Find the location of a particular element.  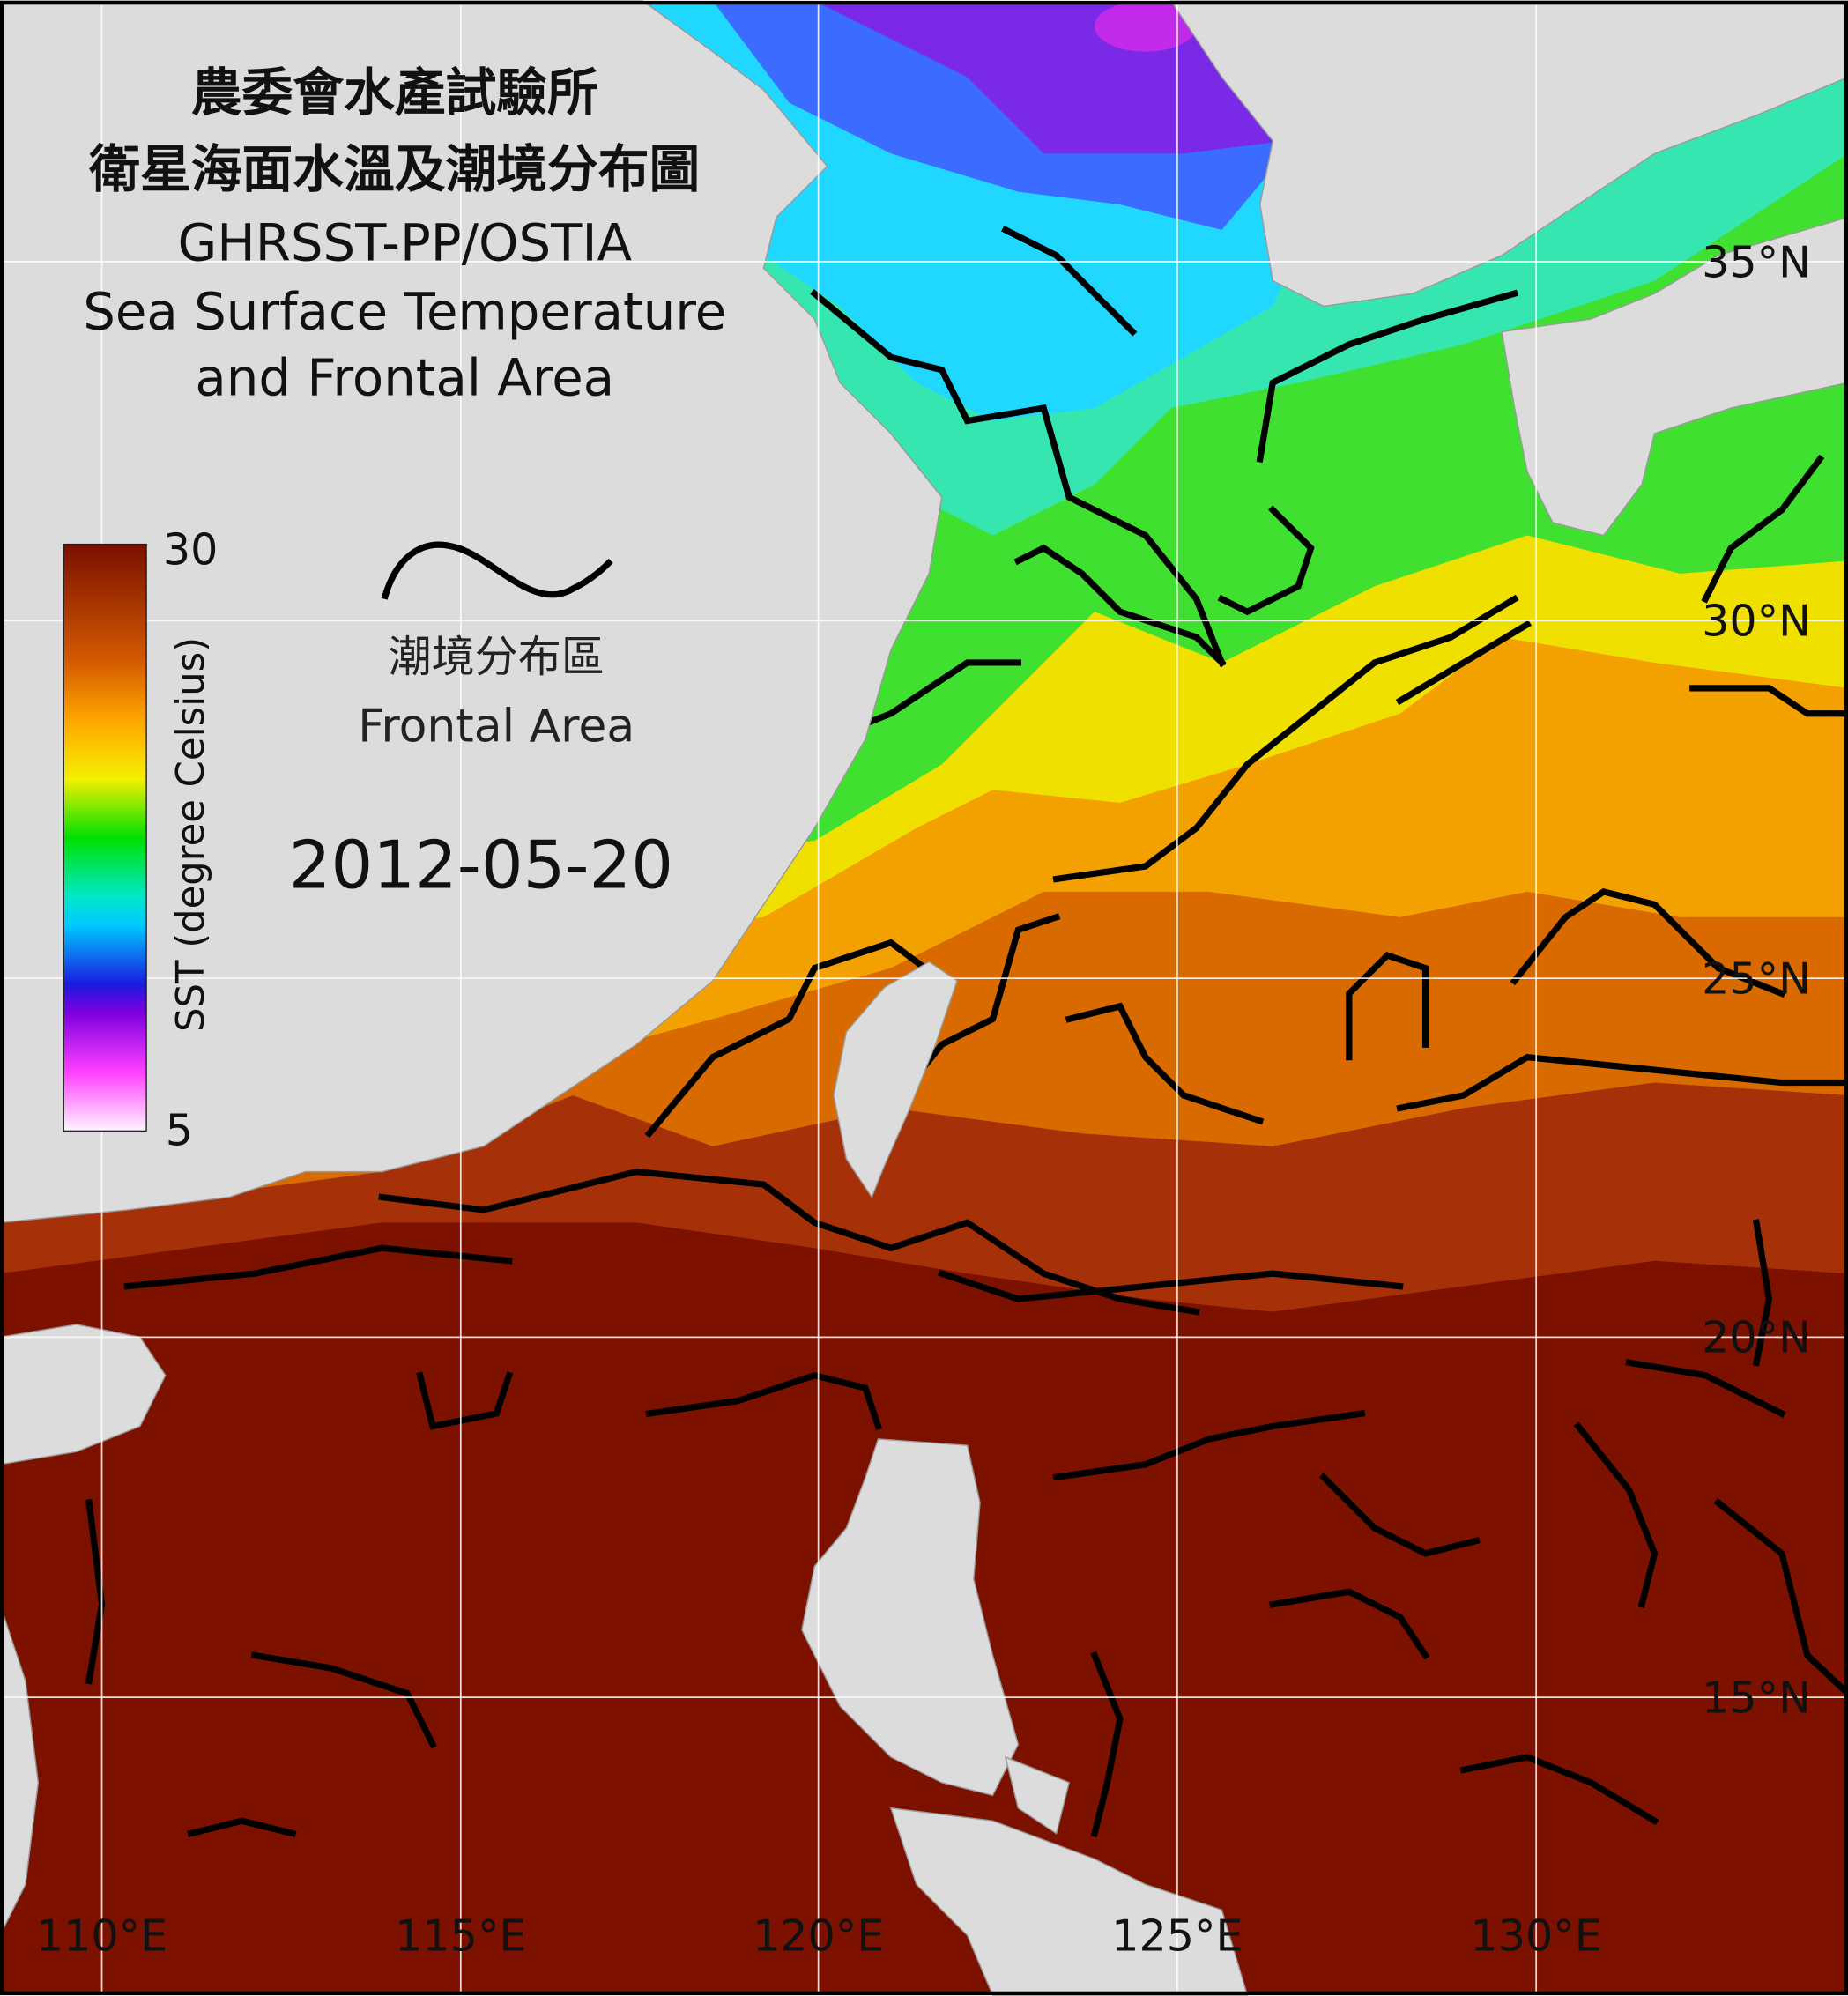

colorbar-max: 30 is located at coordinates (190, 549).